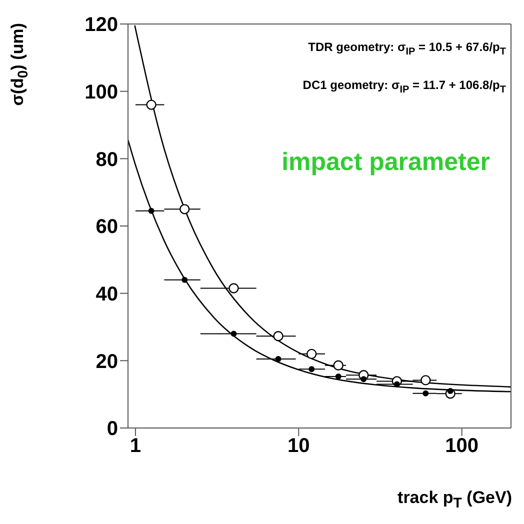  Describe the element at coordinates (407, 49) in the screenshot. I see `annotation: TDR geometry: σ$_{IP}$ = 10.5 + 67.6/p$_{T}$` at that location.